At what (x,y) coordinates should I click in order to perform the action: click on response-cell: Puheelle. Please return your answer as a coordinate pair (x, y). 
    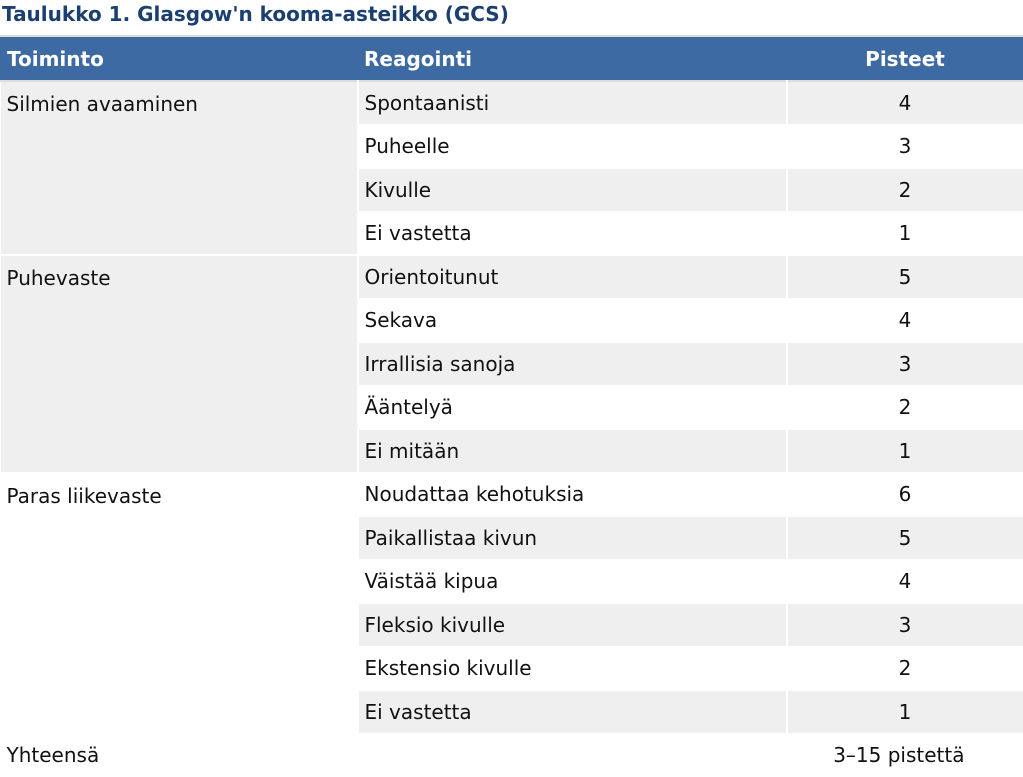
    Looking at the image, I should click on (572, 146).